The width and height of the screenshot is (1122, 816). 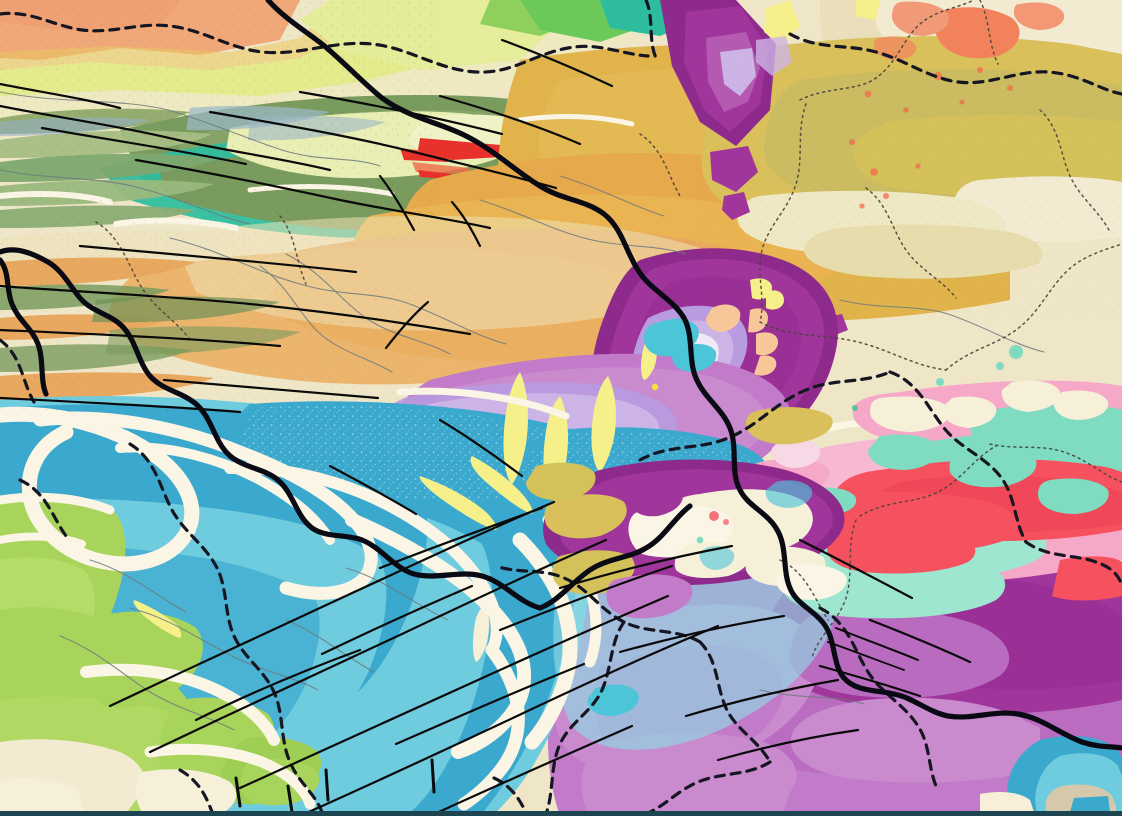 What do you see at coordinates (561, 813) in the screenshot?
I see `viewport-bottom-edge` at bounding box center [561, 813].